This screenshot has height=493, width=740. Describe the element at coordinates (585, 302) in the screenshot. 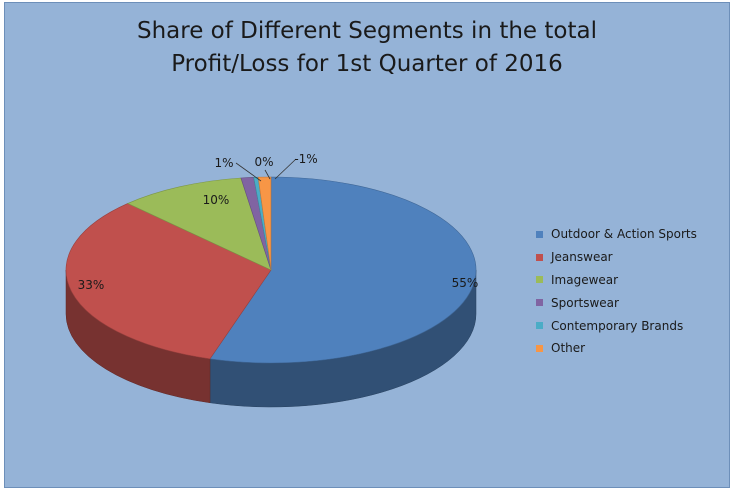

I see `legend-label: Sportswear` at that location.